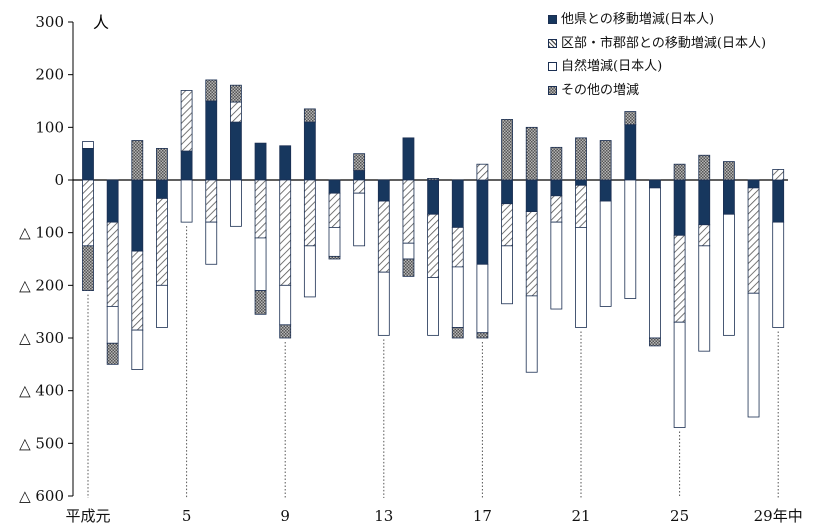  I want to click on x-tick-label: 21, so click(580, 516).